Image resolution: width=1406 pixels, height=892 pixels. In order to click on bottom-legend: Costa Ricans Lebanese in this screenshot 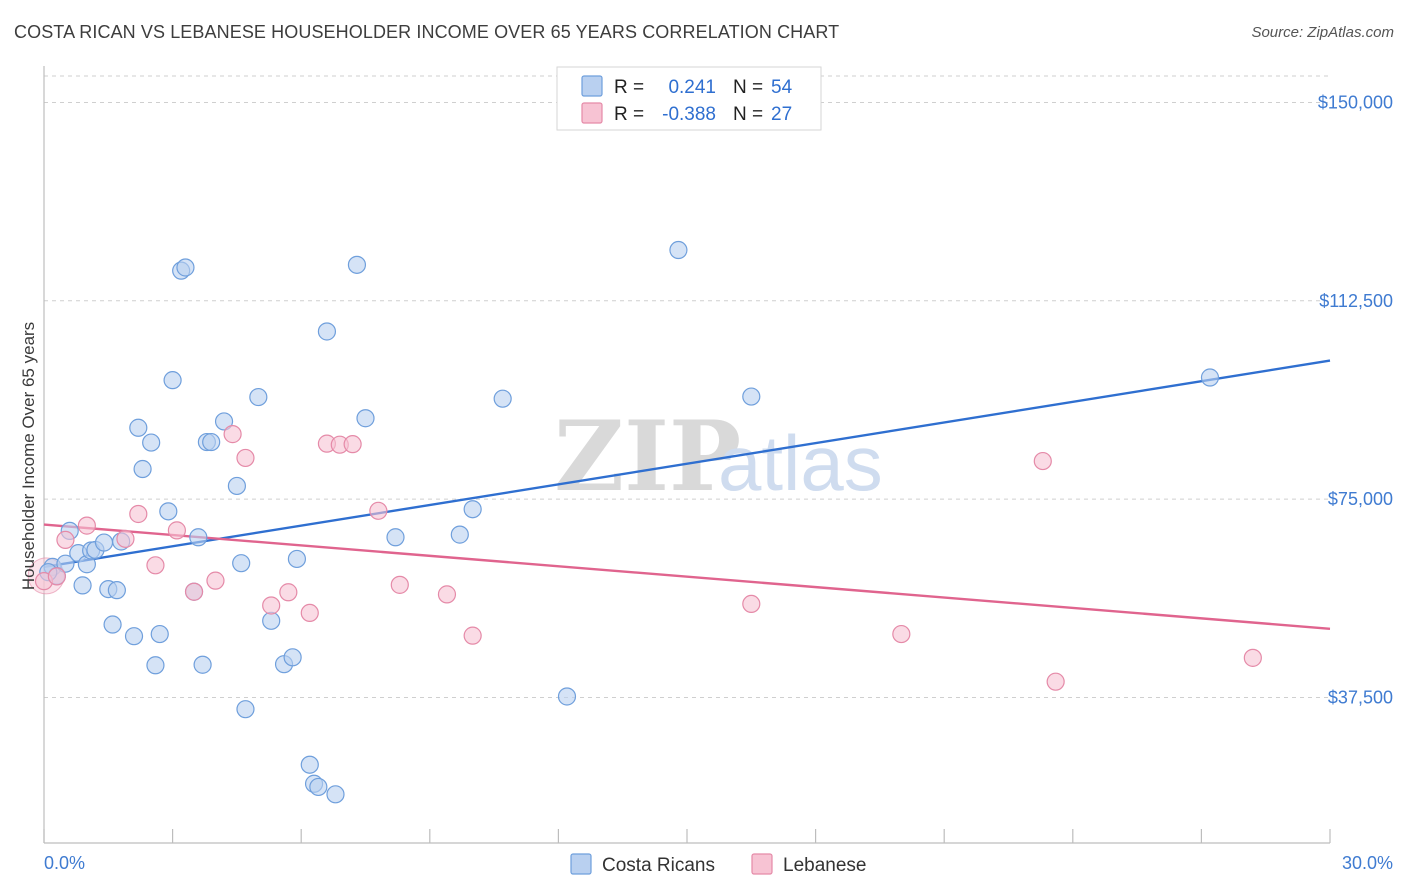, I will do `click(718, 864)`.